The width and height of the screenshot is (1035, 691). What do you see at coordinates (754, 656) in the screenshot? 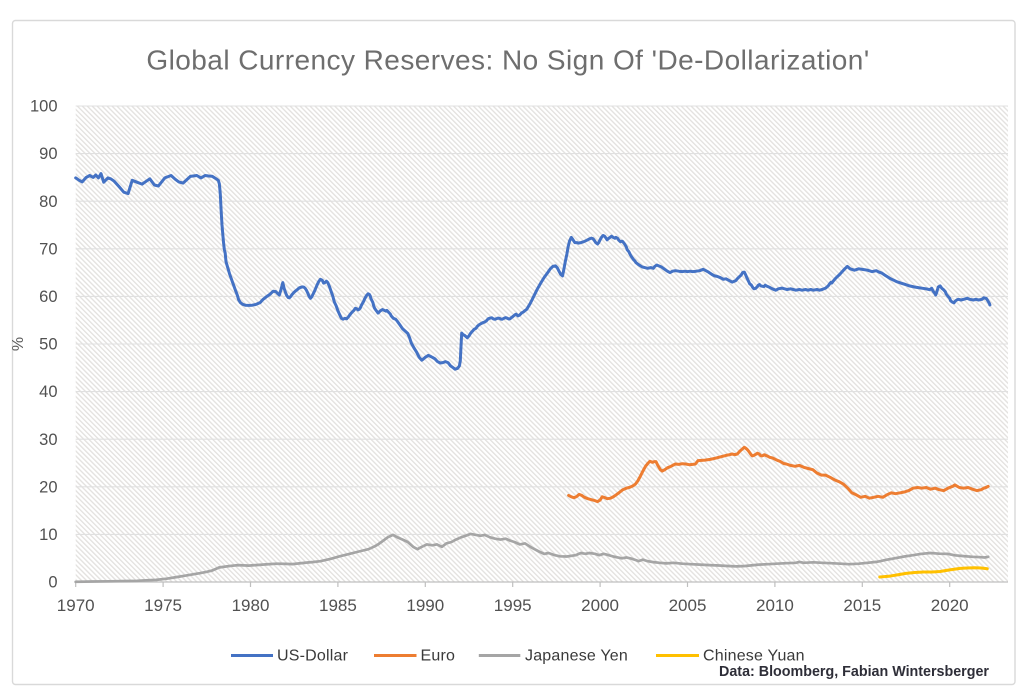
I see `svg-text: Chinese Yuan` at bounding box center [754, 656].